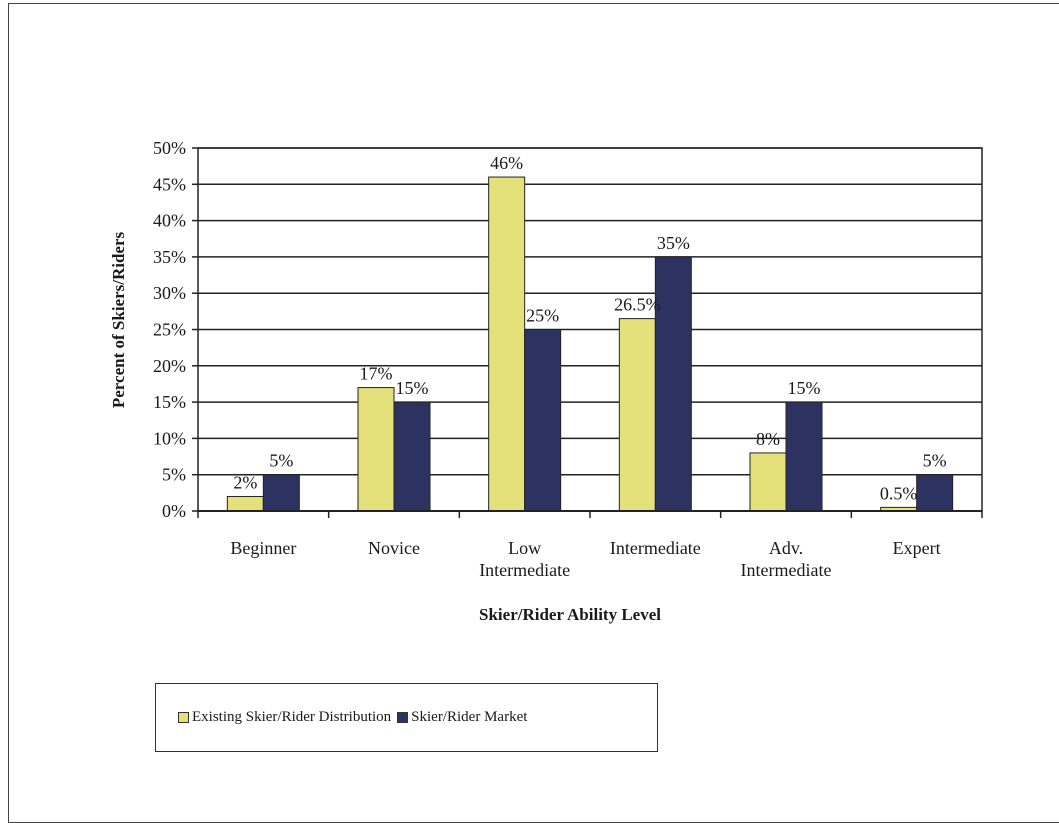 The image size is (1059, 823). What do you see at coordinates (174, 475) in the screenshot?
I see `y-tick-label: 5%` at bounding box center [174, 475].